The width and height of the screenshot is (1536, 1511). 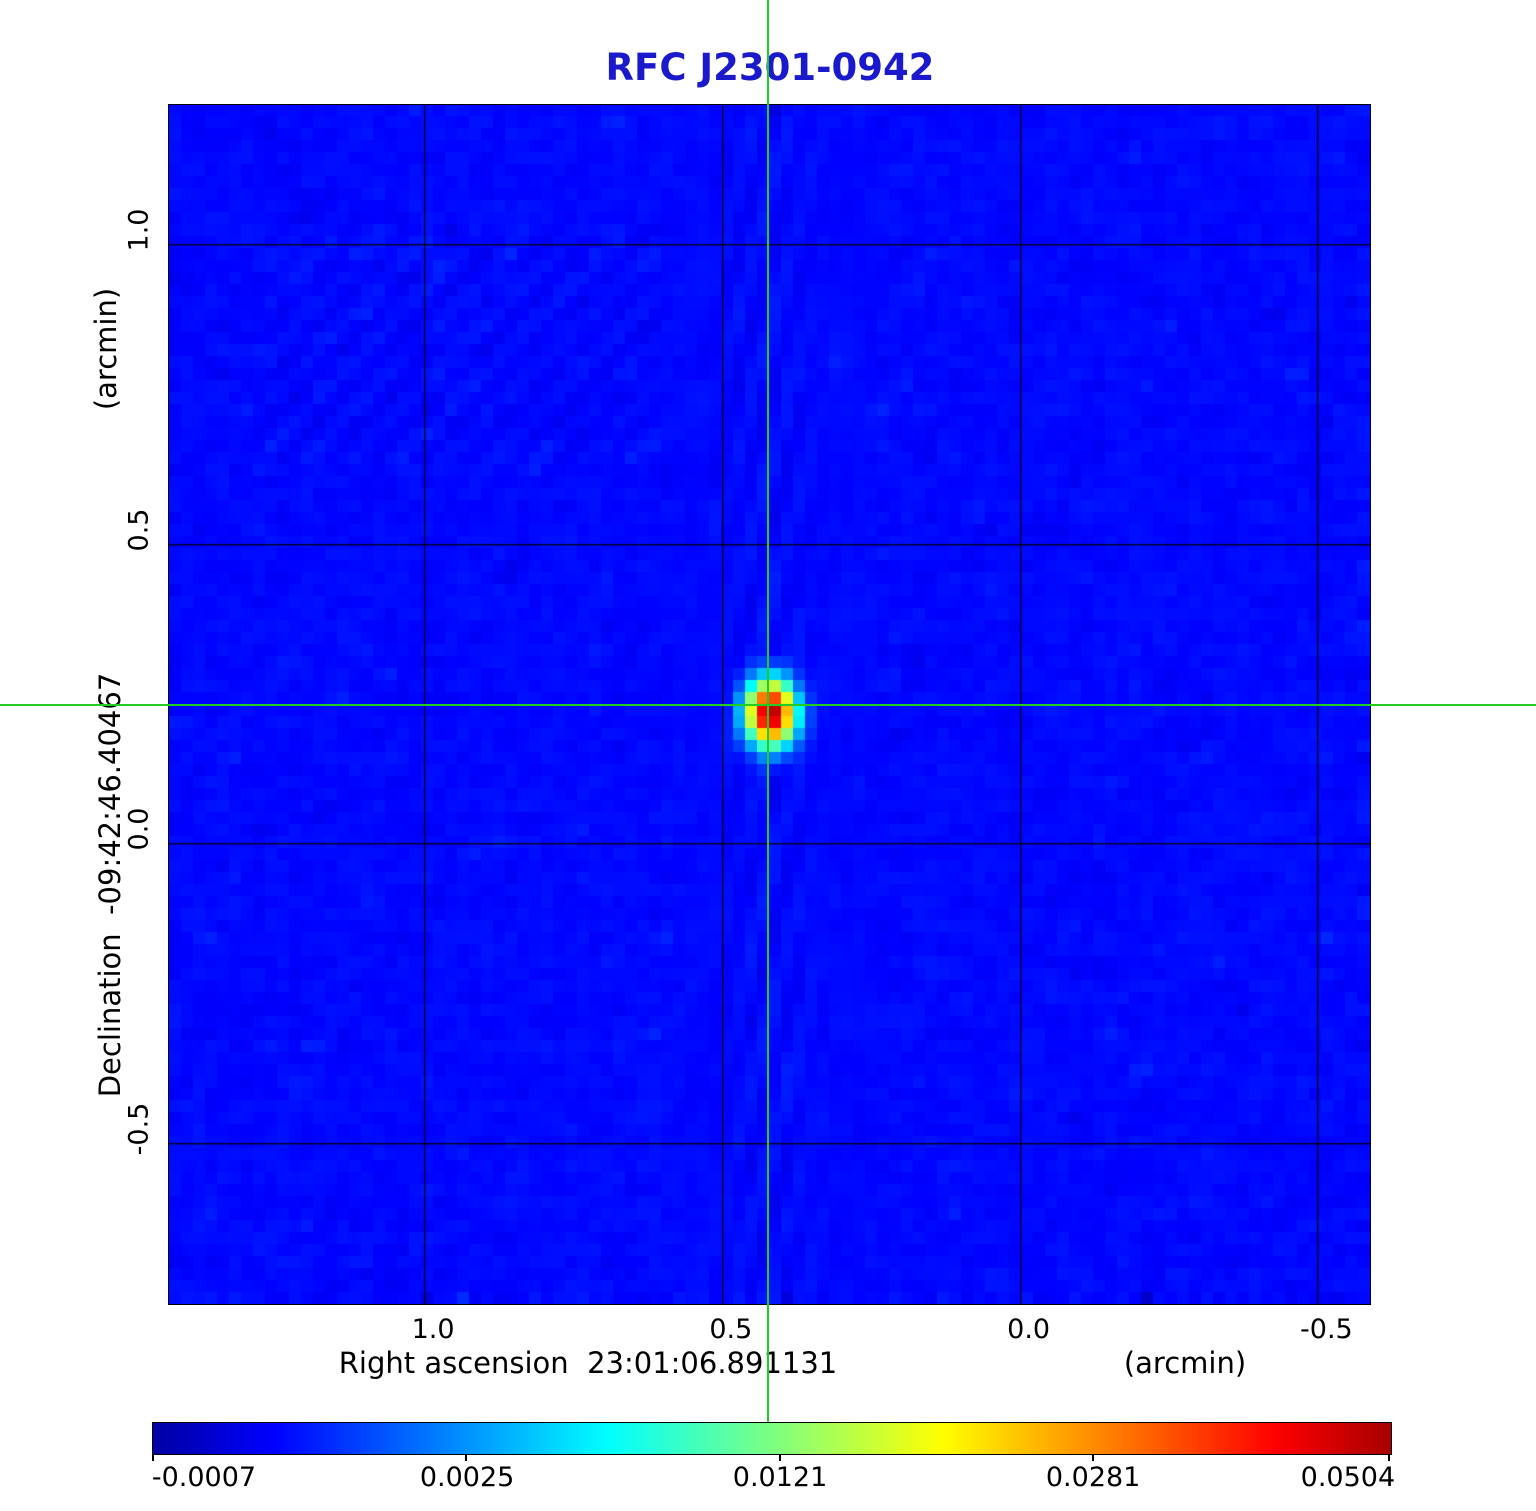 I want to click on x-tick-label: -0.5, so click(x=1326, y=1329).